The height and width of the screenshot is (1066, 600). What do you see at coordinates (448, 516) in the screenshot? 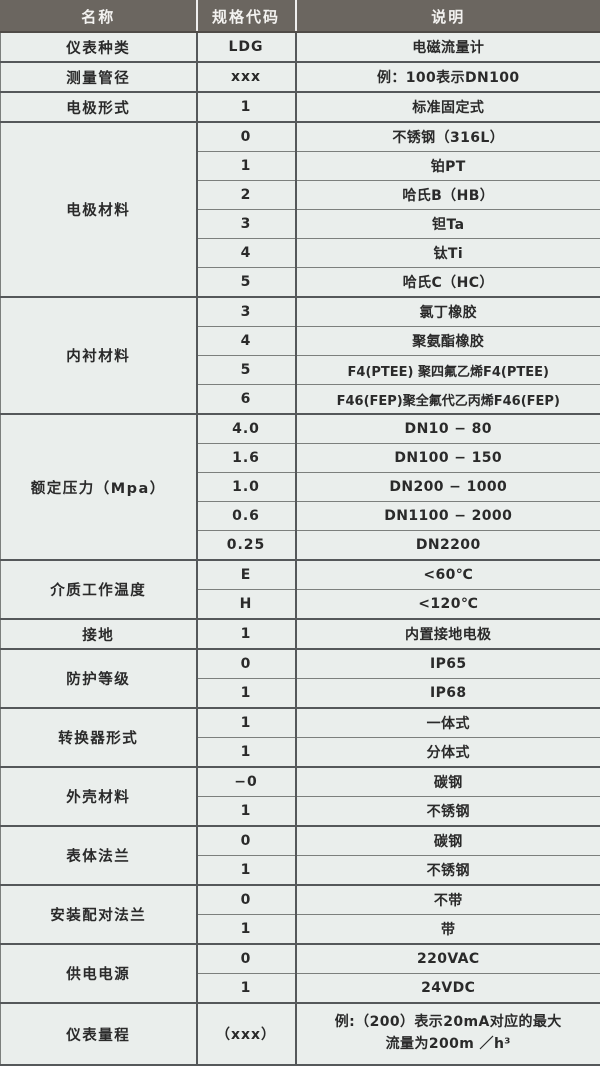
I see `description-cell: DN1100 − 2000` at bounding box center [448, 516].